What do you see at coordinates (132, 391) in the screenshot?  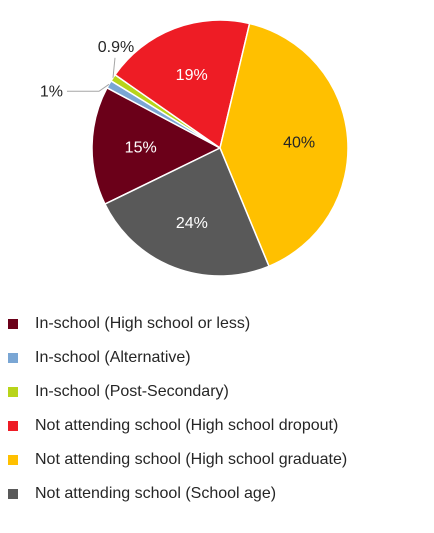 I see `legend-label: In-school (Post-Secondary)` at bounding box center [132, 391].